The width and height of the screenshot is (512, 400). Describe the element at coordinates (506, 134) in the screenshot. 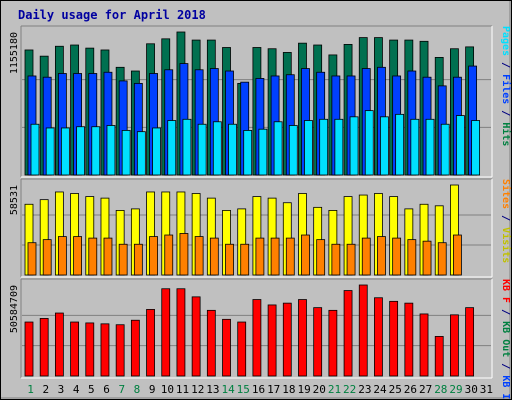

I see `legend-entry: Hits` at that location.